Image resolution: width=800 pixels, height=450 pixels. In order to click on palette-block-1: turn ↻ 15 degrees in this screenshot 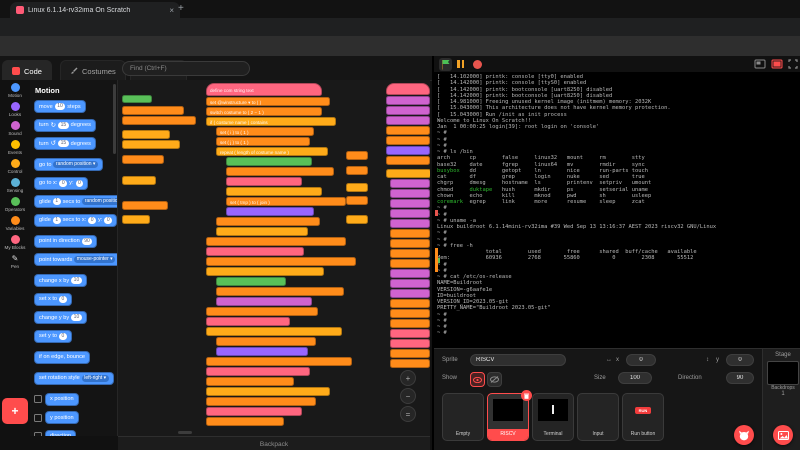, I will do `click(65, 125)`.